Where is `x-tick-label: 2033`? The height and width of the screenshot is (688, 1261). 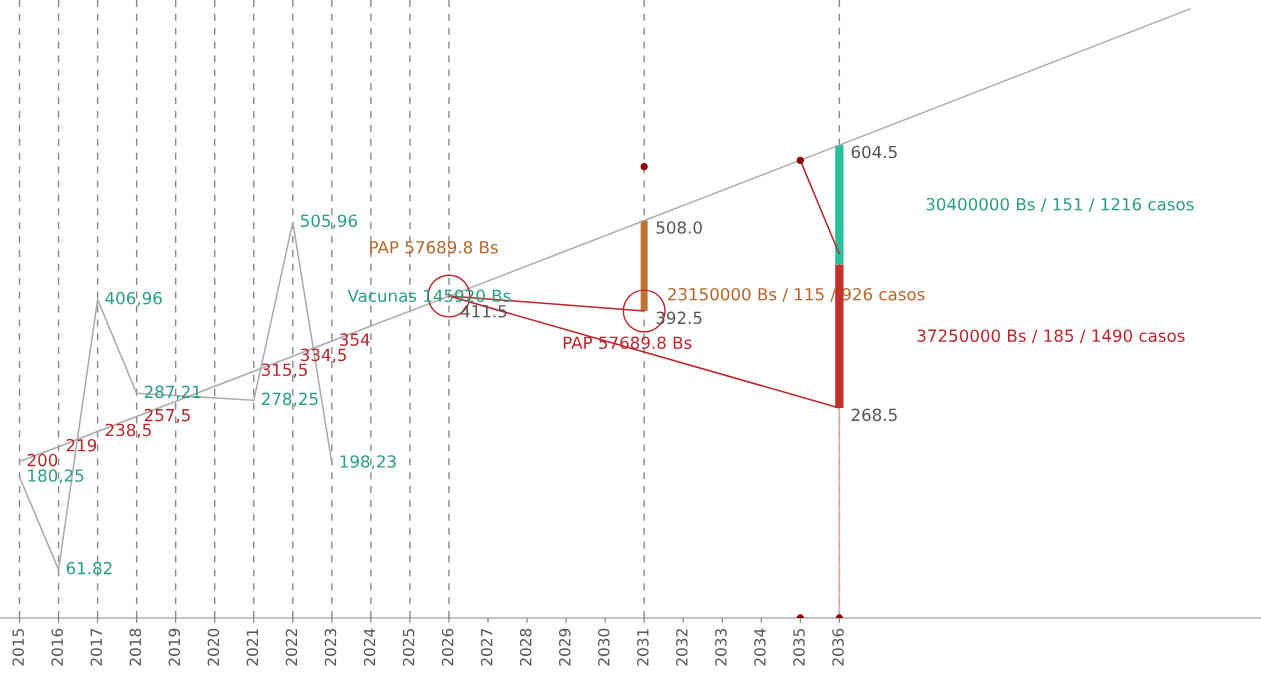 x-tick-label: 2033 is located at coordinates (721, 647).